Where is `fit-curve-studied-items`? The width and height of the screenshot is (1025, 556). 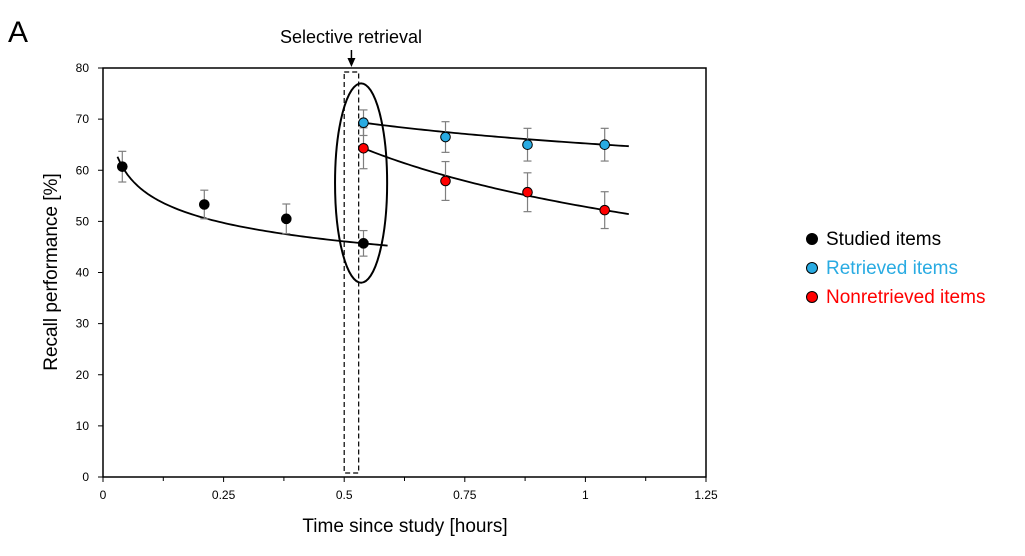
fit-curve-studied-items is located at coordinates (252, 201).